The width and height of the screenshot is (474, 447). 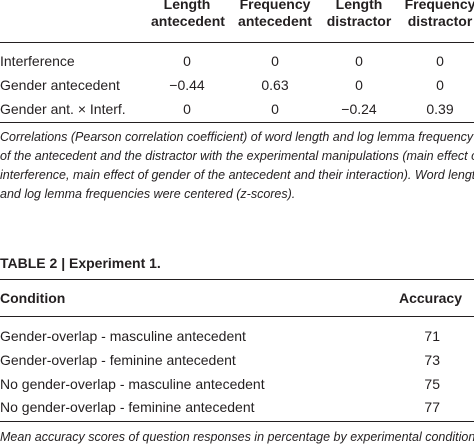 I want to click on column-header-length-antecedent: Length antecedent, so click(x=188, y=15).